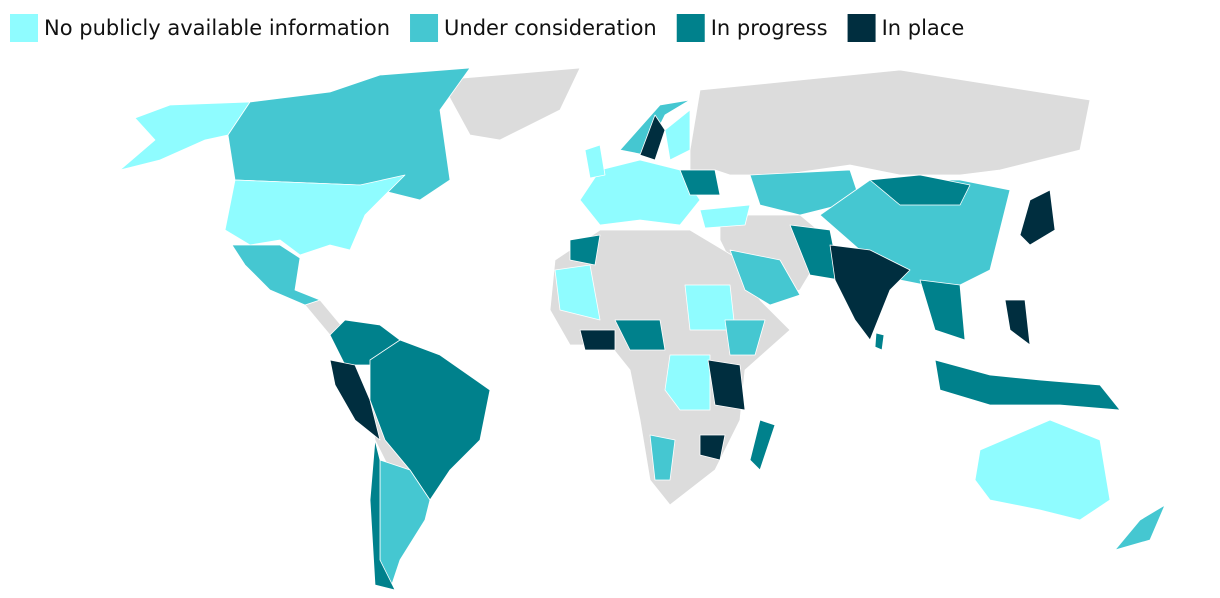 This screenshot has width=1220, height=598. Describe the element at coordinates (585, 250) in the screenshot. I see `morocco` at that location.